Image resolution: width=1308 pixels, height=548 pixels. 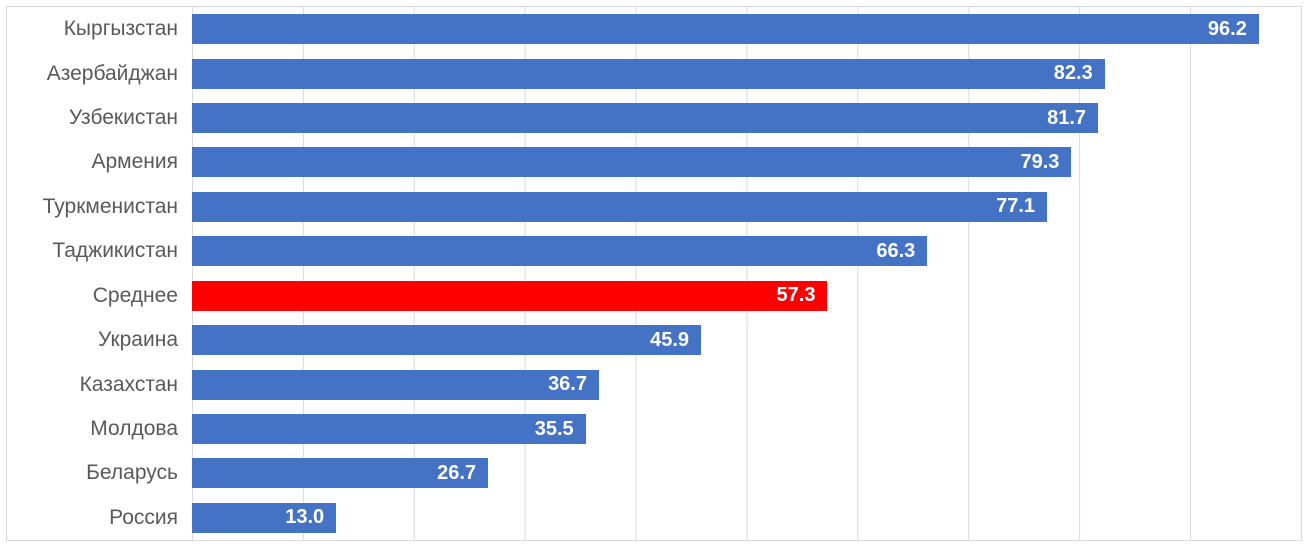 I want to click on category-label: Армения, so click(x=134, y=162).